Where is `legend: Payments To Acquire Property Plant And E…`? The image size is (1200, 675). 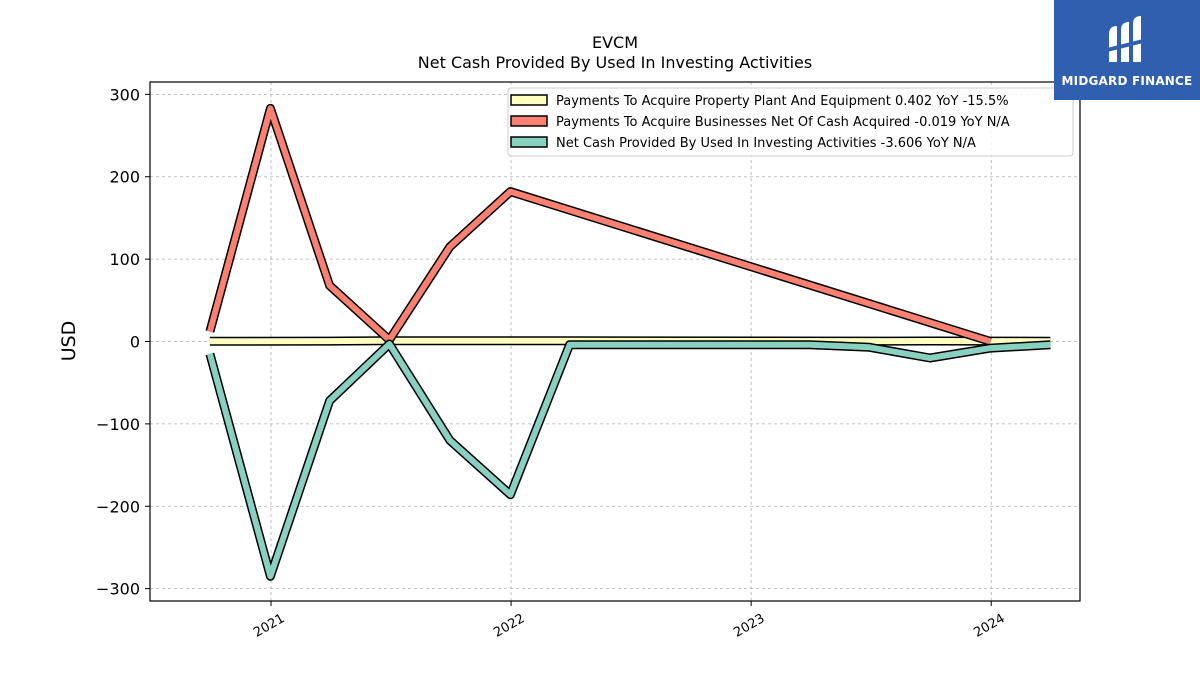
legend: Payments To Acquire Property Plant And E… is located at coordinates (790, 122).